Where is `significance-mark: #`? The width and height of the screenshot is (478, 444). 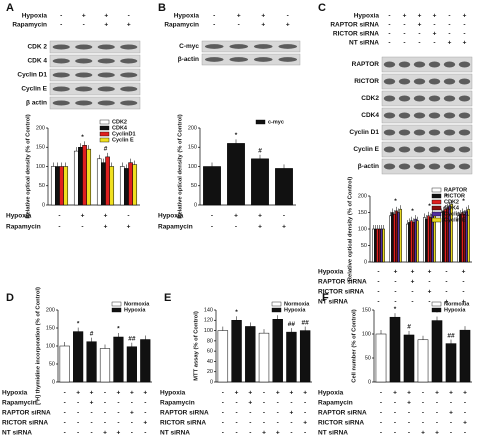 significance-mark: # is located at coordinates (106, 149).